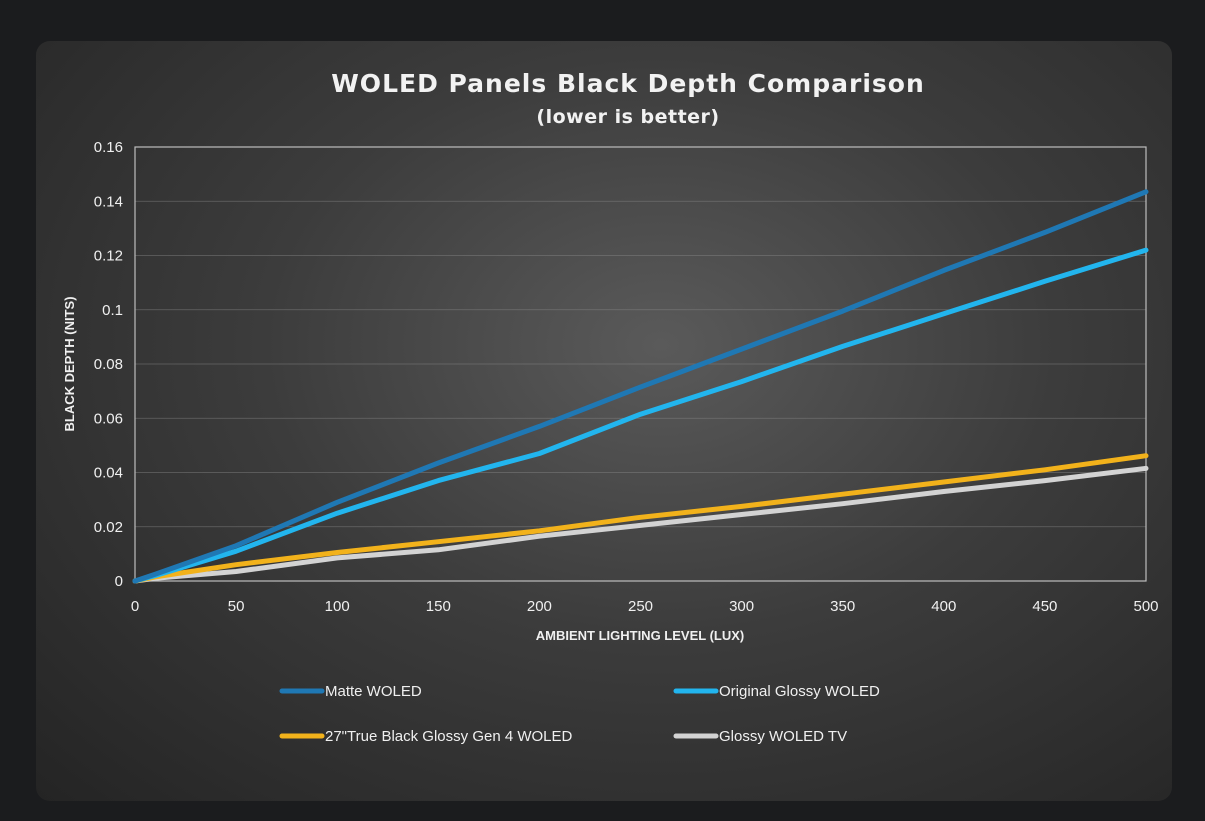 The height and width of the screenshot is (821, 1205). I want to click on x-tick-label: 250, so click(640, 606).